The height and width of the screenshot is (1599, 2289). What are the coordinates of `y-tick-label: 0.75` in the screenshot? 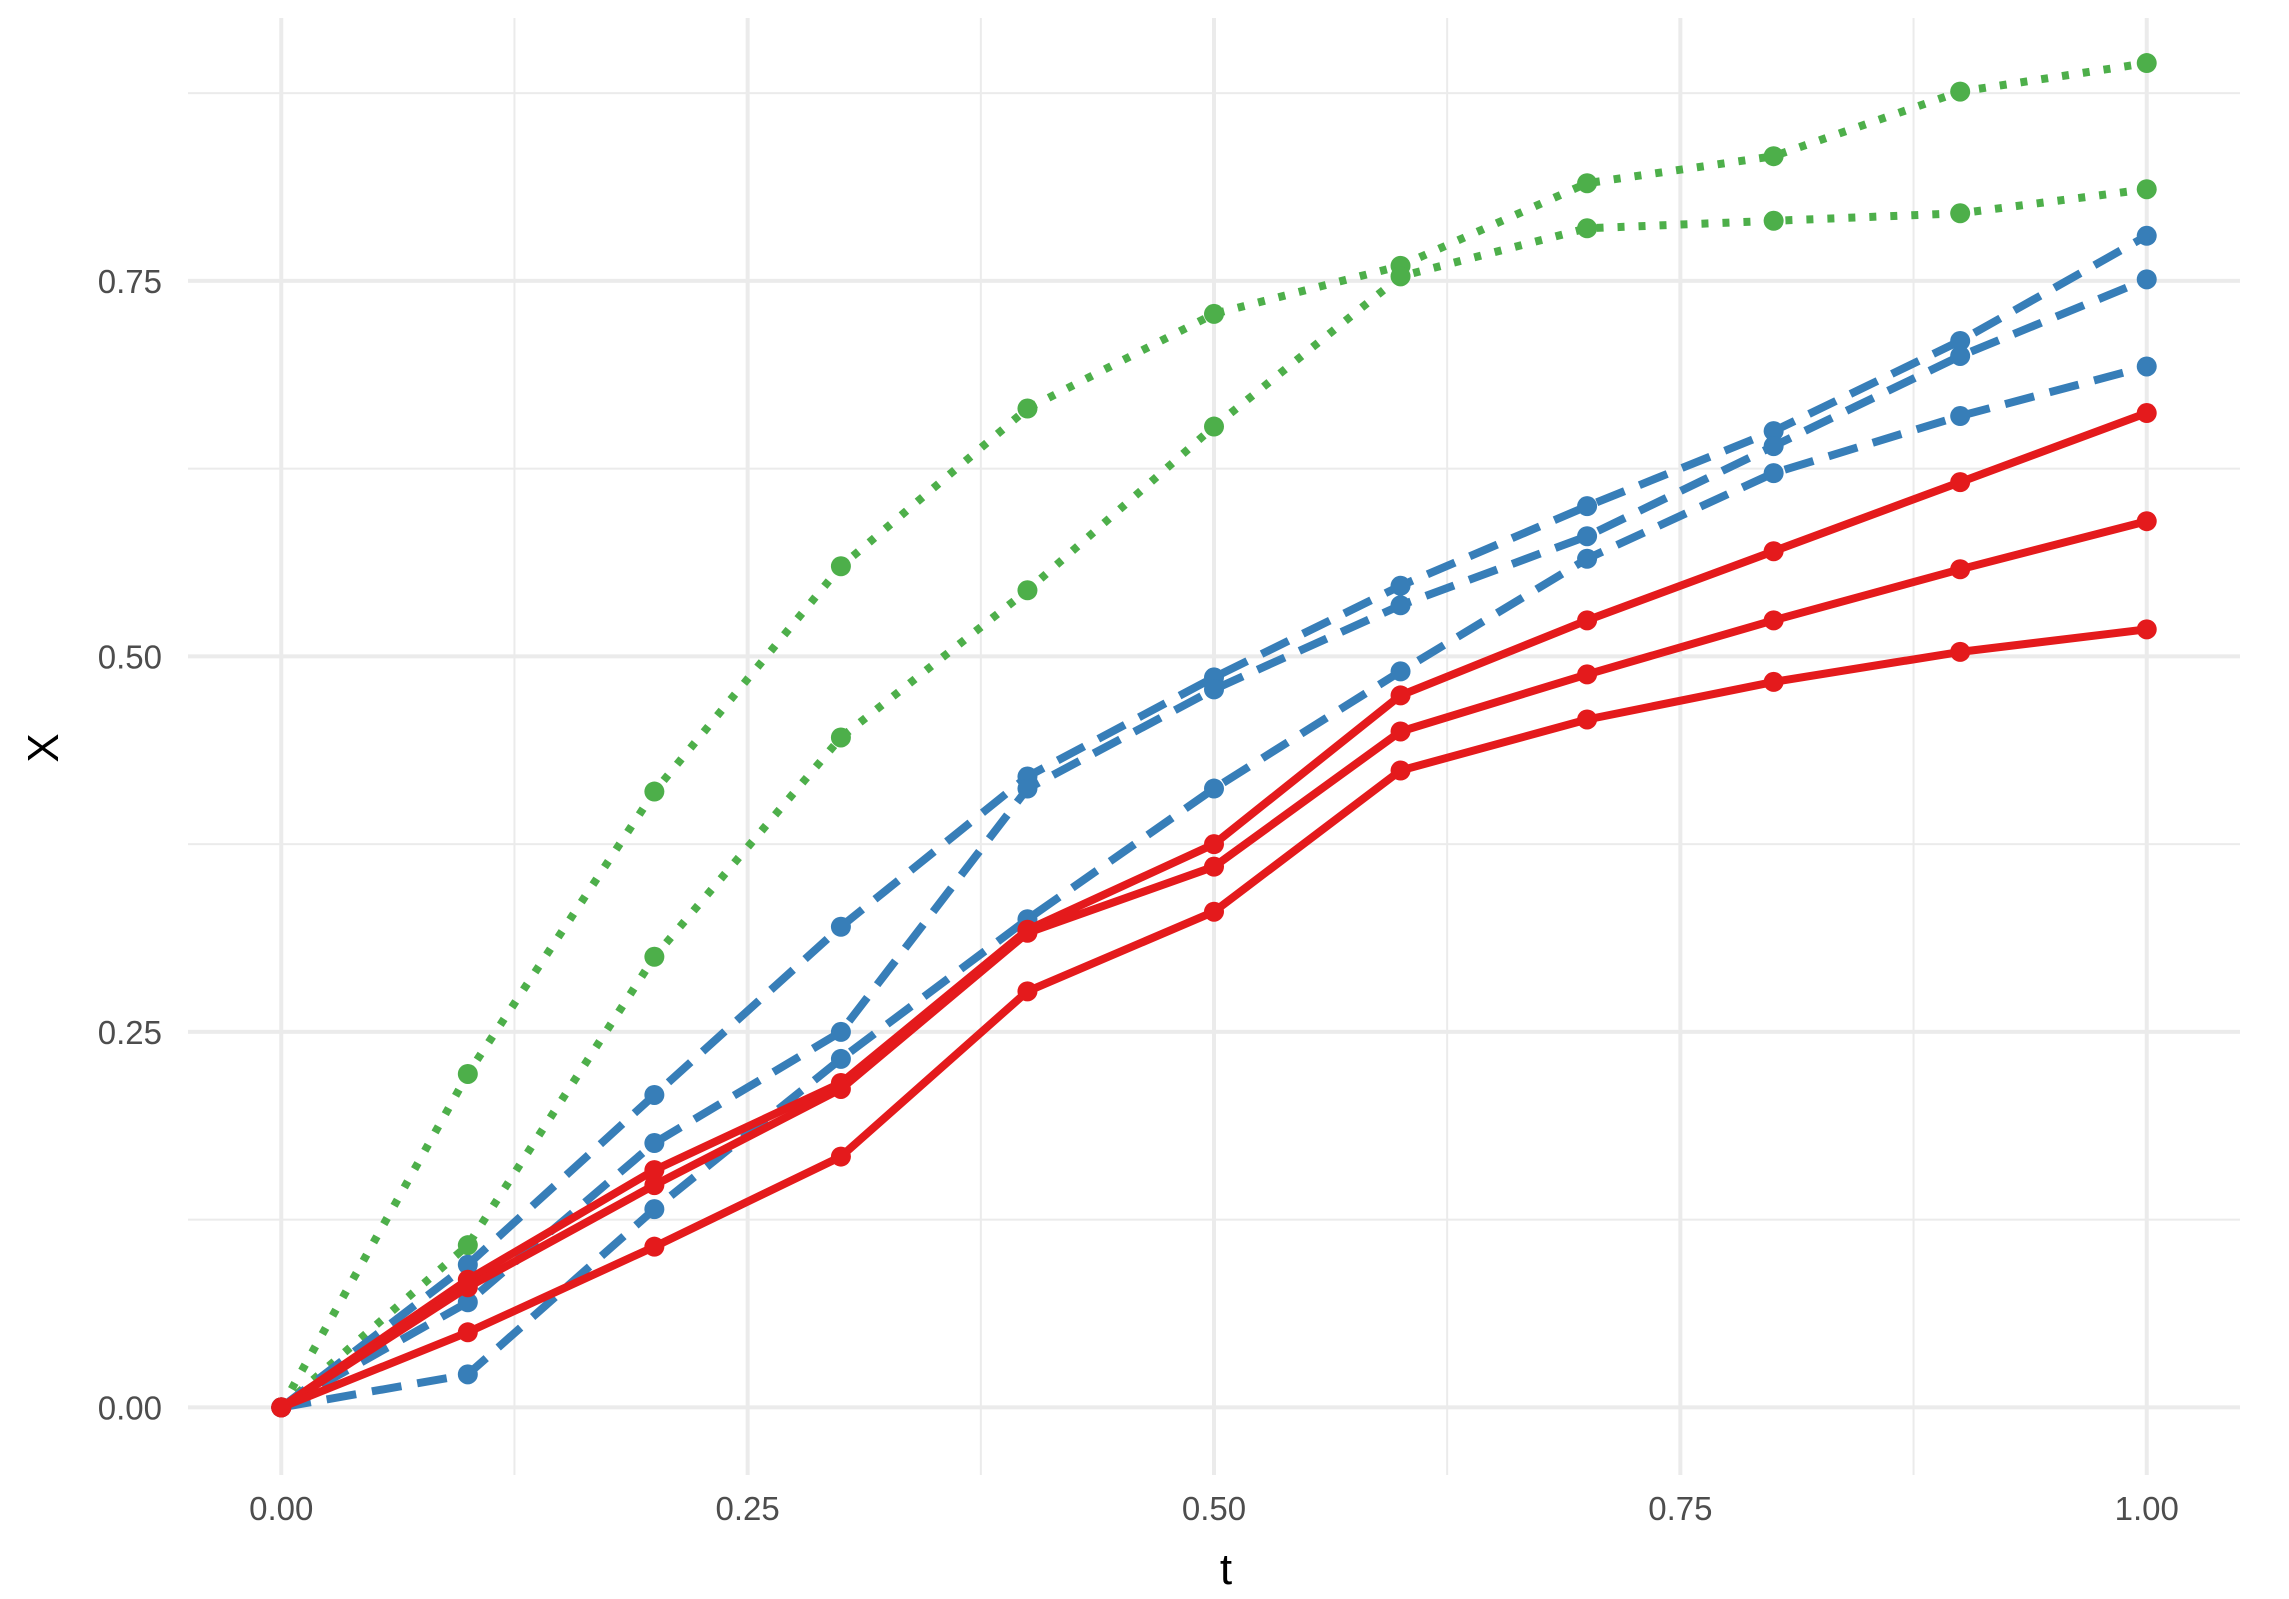 It's located at (130, 281).